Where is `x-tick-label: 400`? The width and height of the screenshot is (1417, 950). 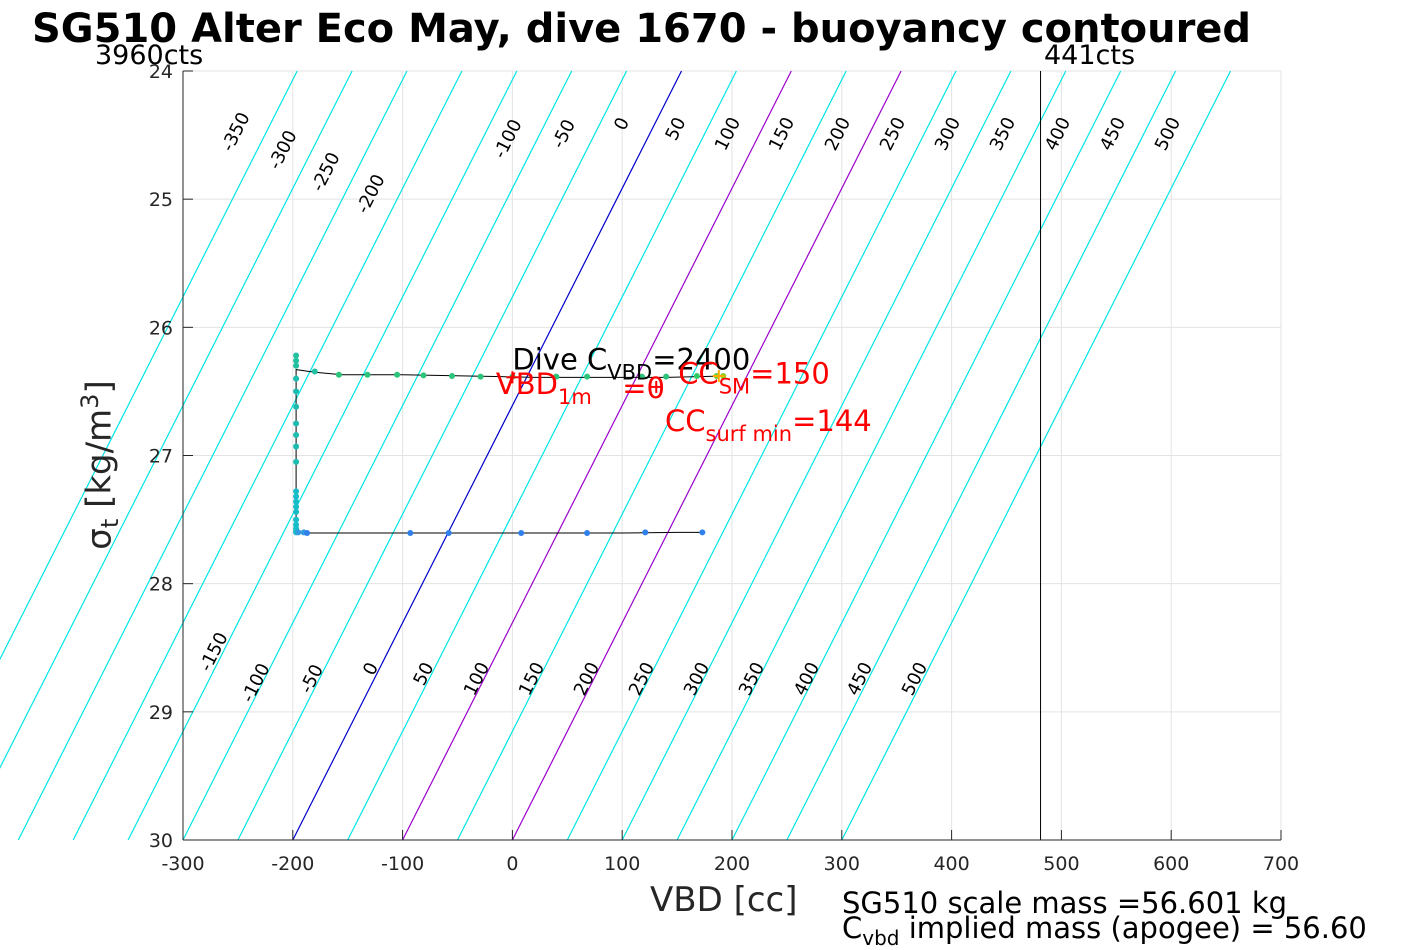
x-tick-label: 400 is located at coordinates (951, 864).